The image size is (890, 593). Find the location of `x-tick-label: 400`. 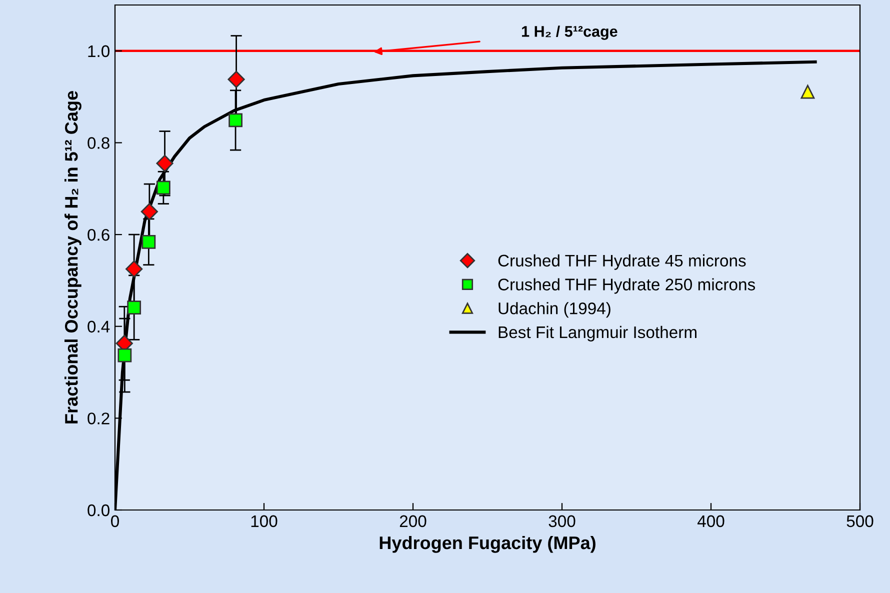

x-tick-label: 400 is located at coordinates (710, 521).